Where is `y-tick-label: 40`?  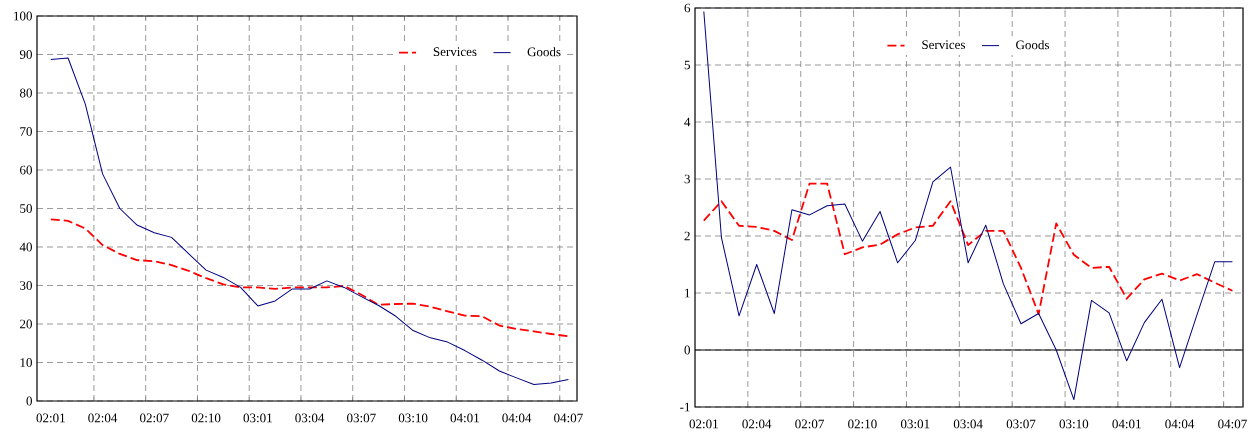 y-tick-label: 40 is located at coordinates (25, 247).